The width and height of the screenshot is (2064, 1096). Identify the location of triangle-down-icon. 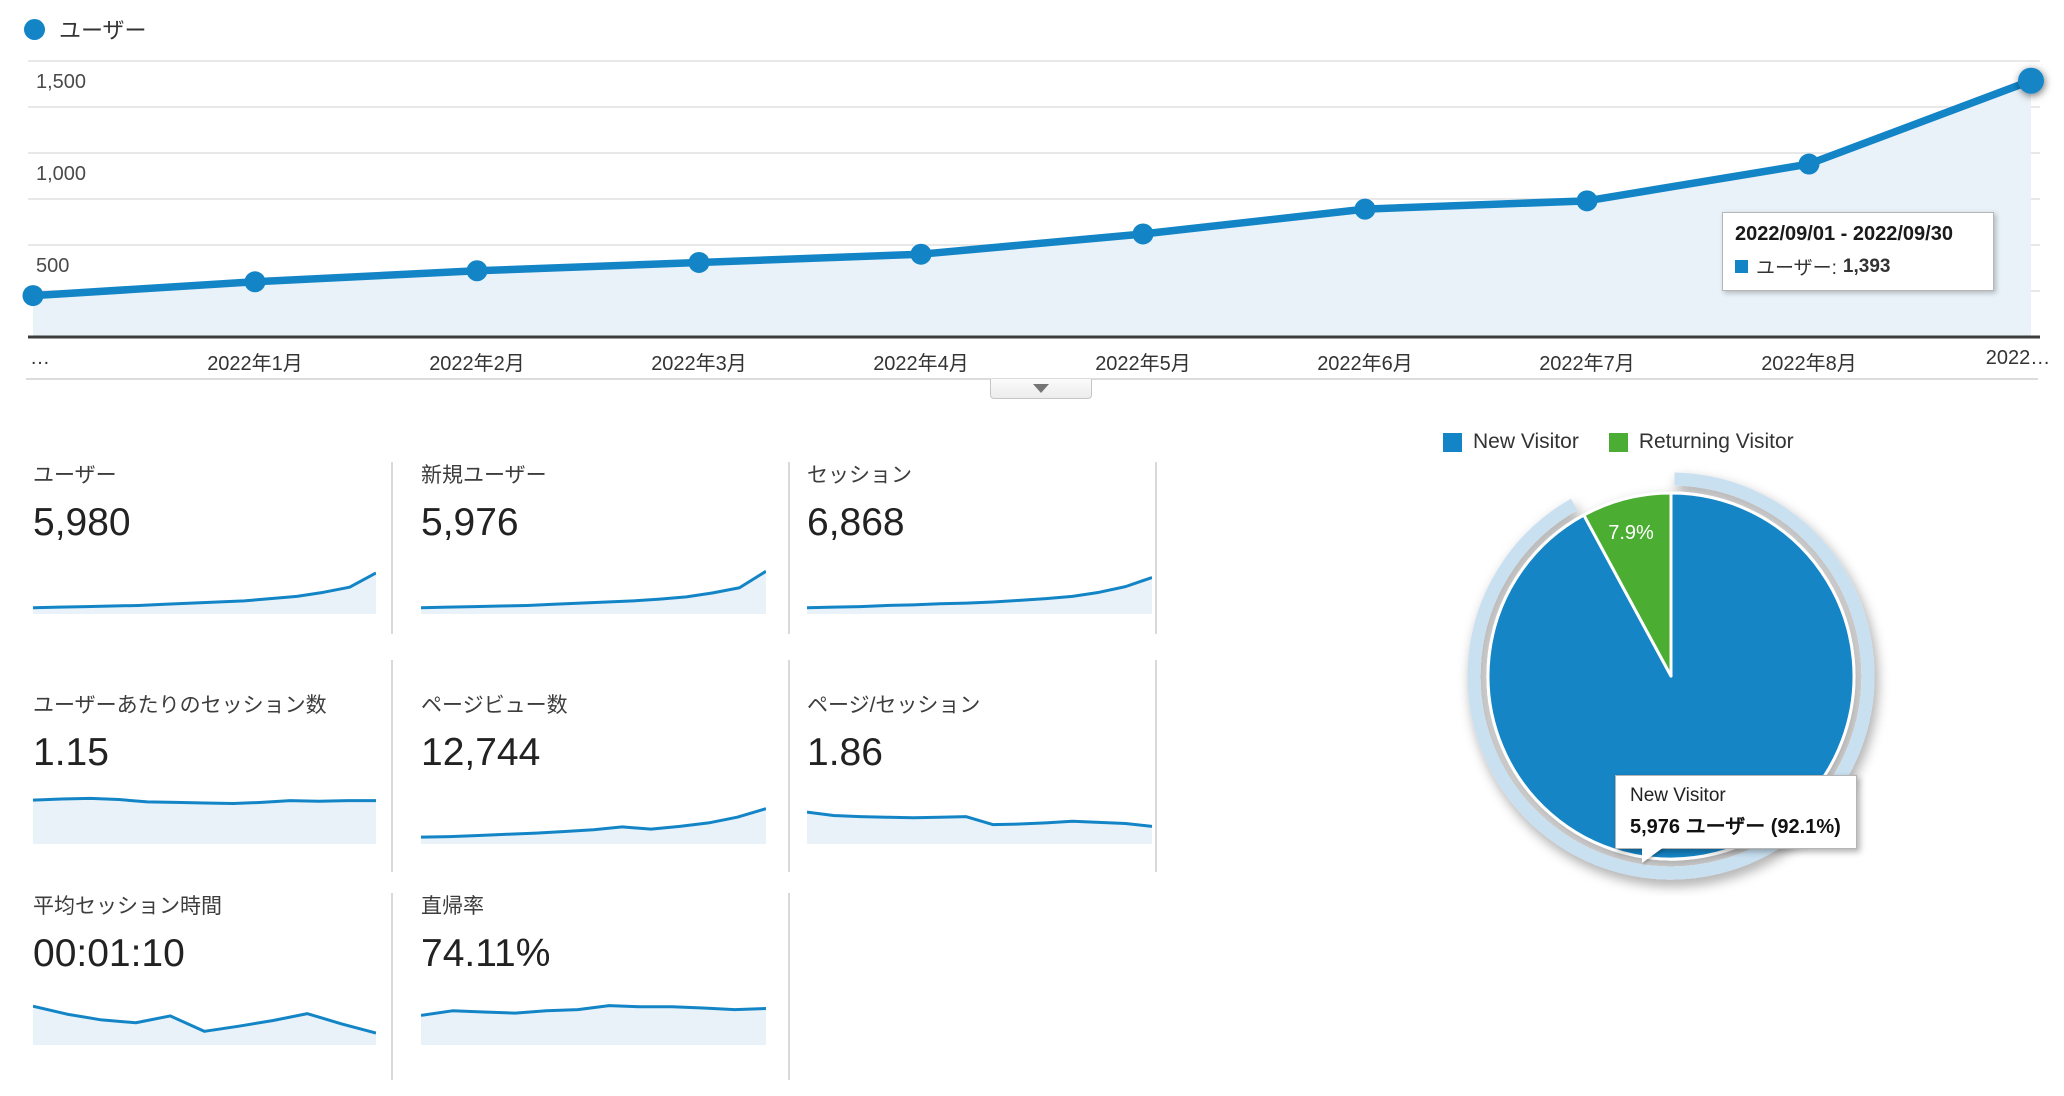
(1041, 388).